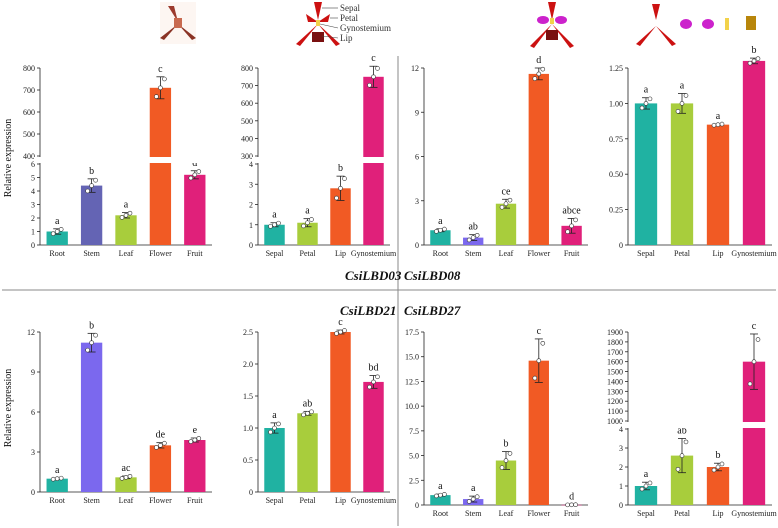  I want to click on y-tick-label: 400, so click(247, 138).